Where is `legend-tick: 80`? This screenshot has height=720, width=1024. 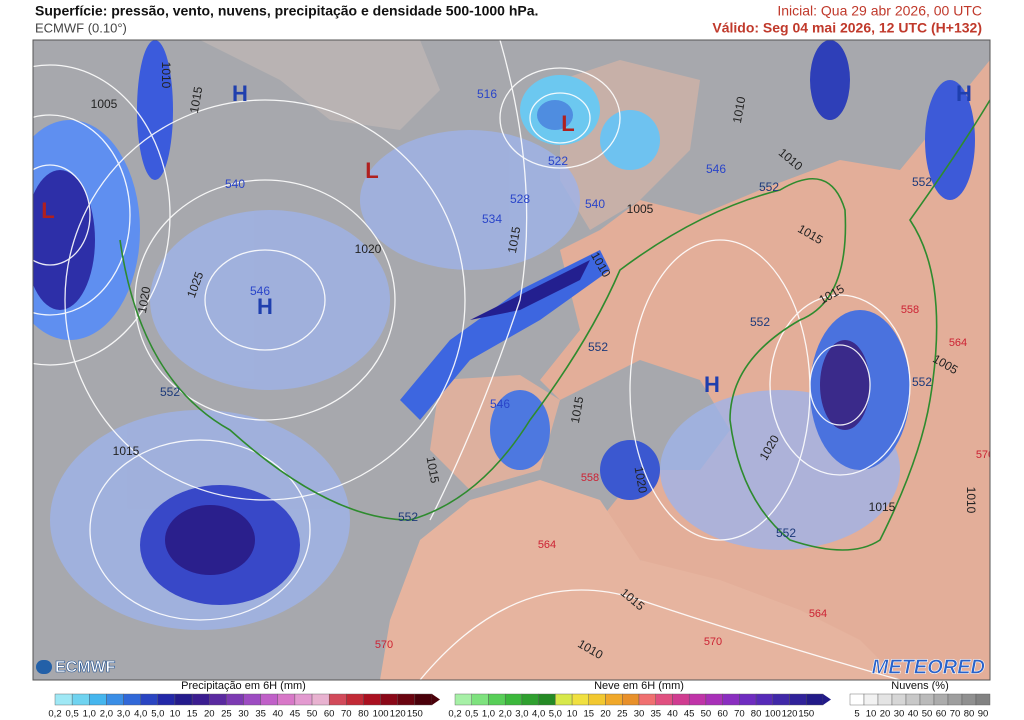
legend-tick: 80 is located at coordinates (969, 714).